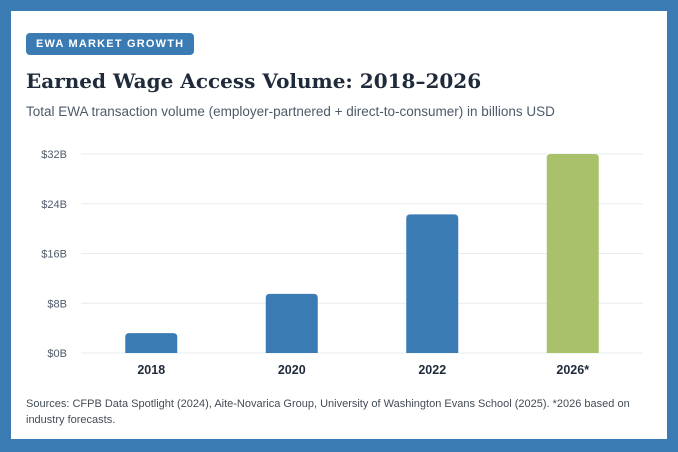 Image resolution: width=678 pixels, height=452 pixels. What do you see at coordinates (292, 370) in the screenshot?
I see `x-tick-label: 2020` at bounding box center [292, 370].